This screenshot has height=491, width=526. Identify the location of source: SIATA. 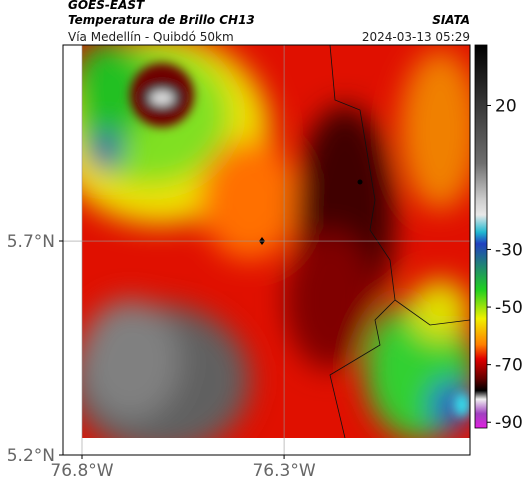
(451, 20).